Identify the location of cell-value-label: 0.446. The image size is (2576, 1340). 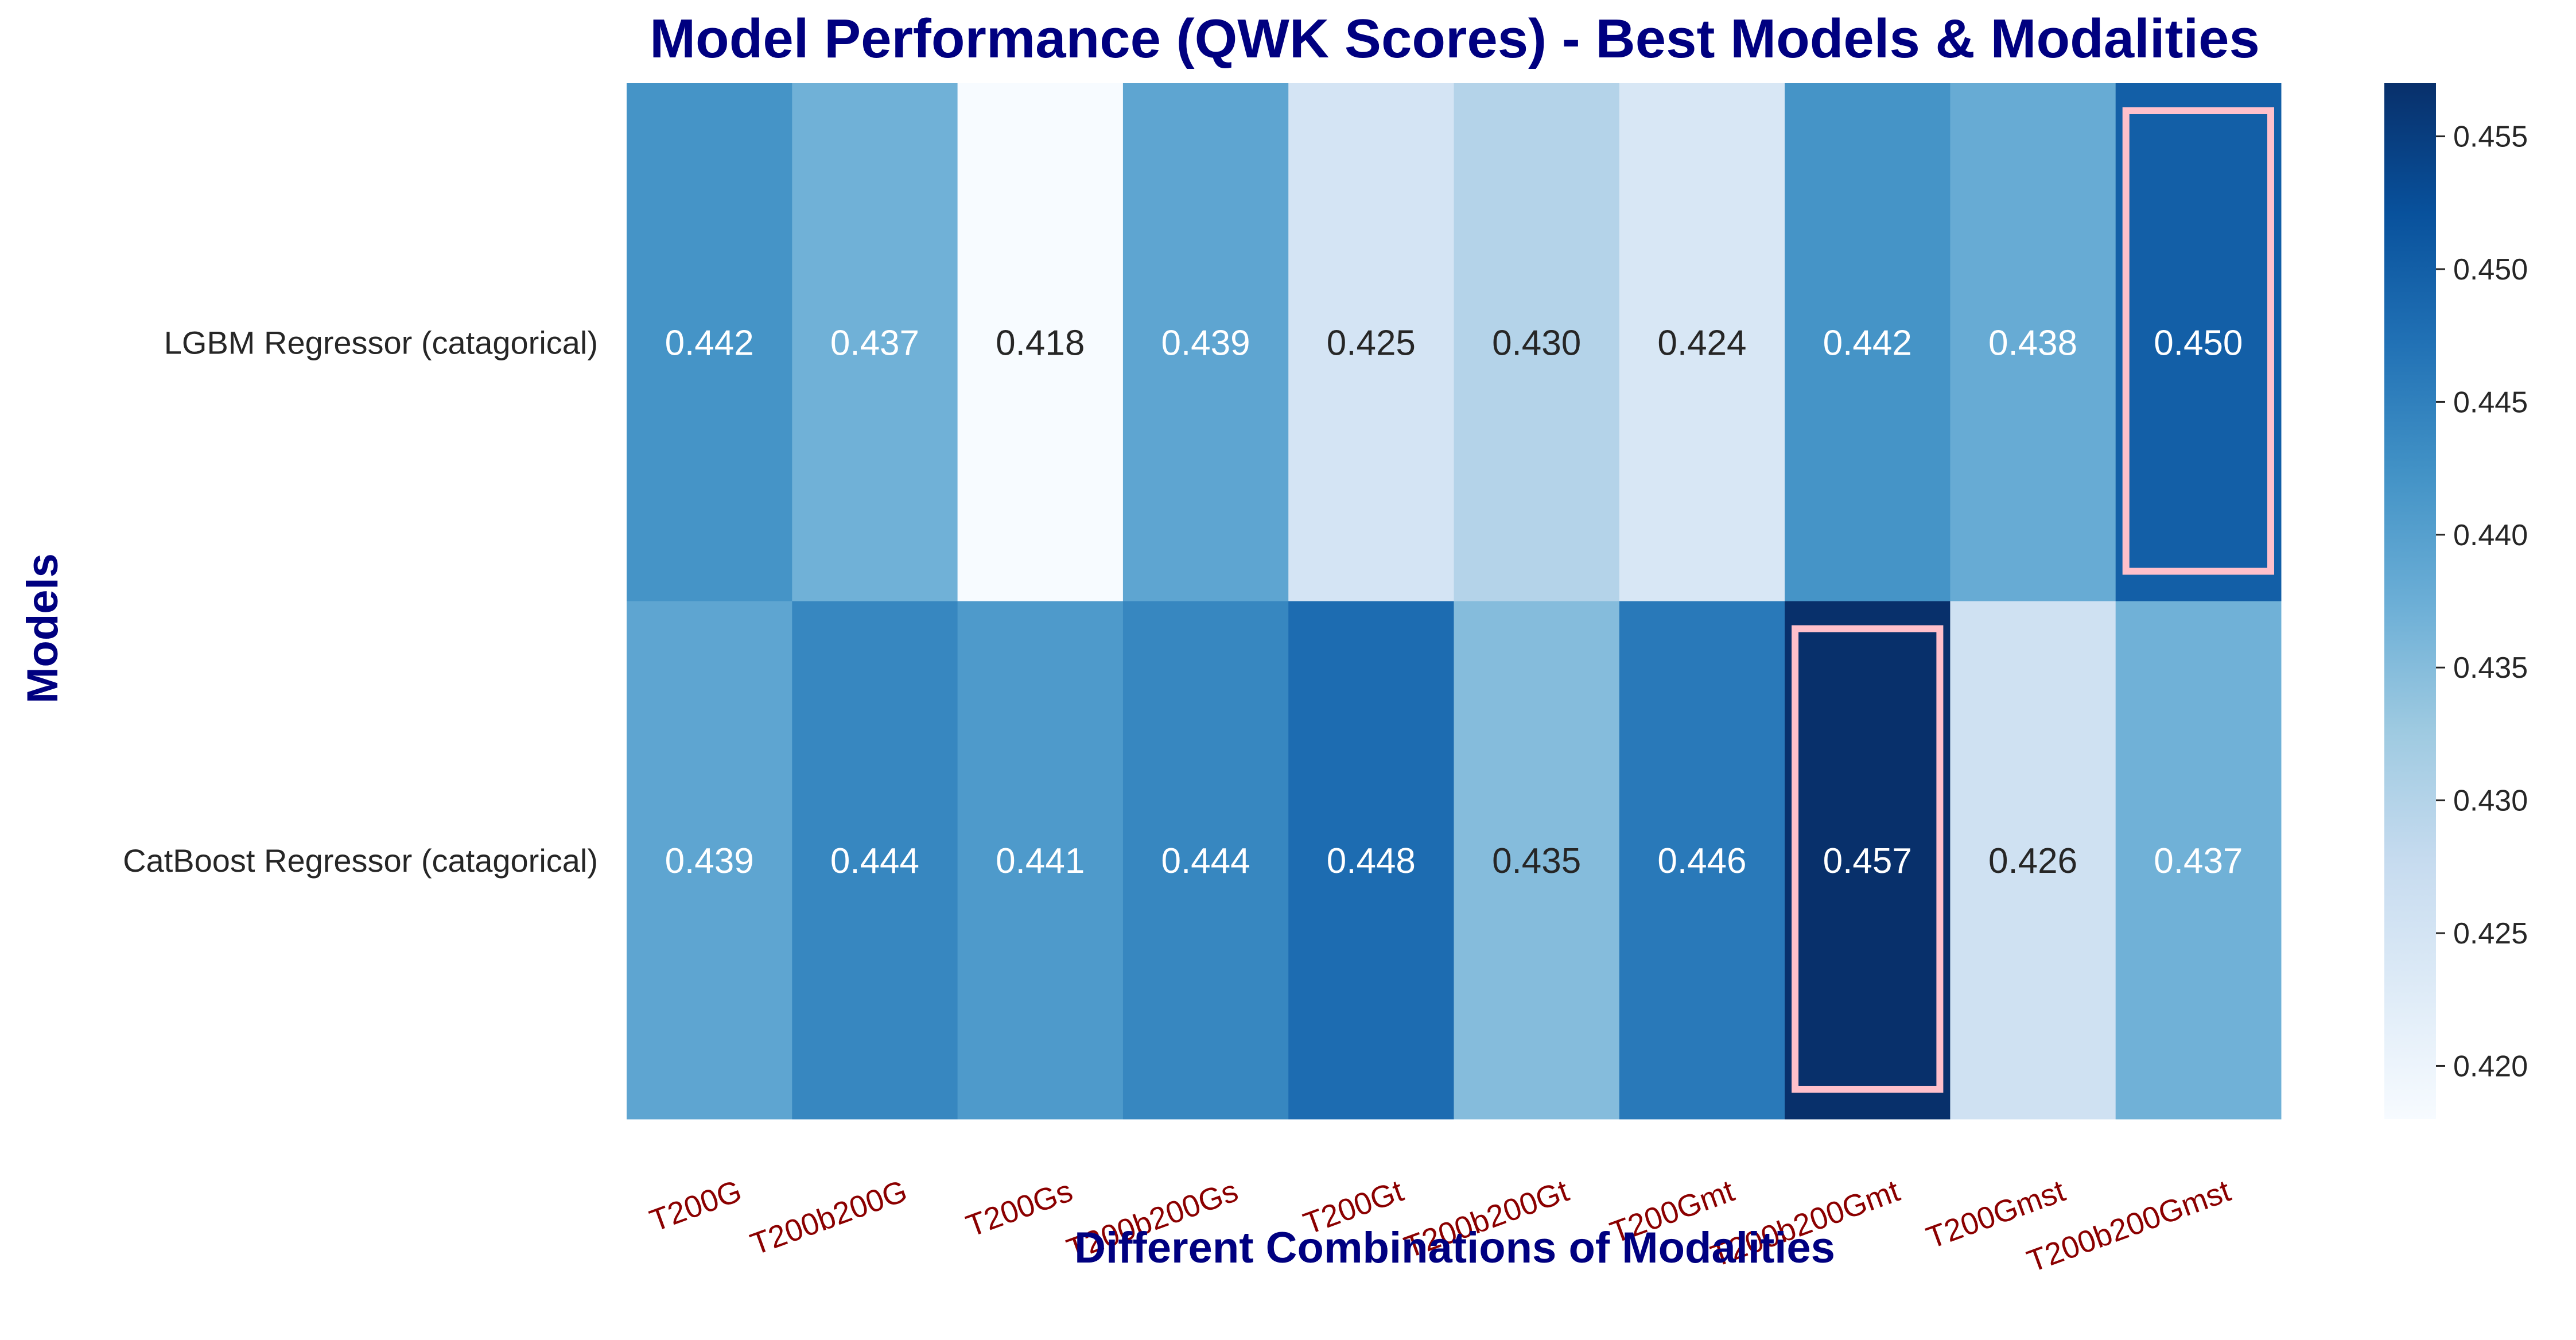
(1701, 861).